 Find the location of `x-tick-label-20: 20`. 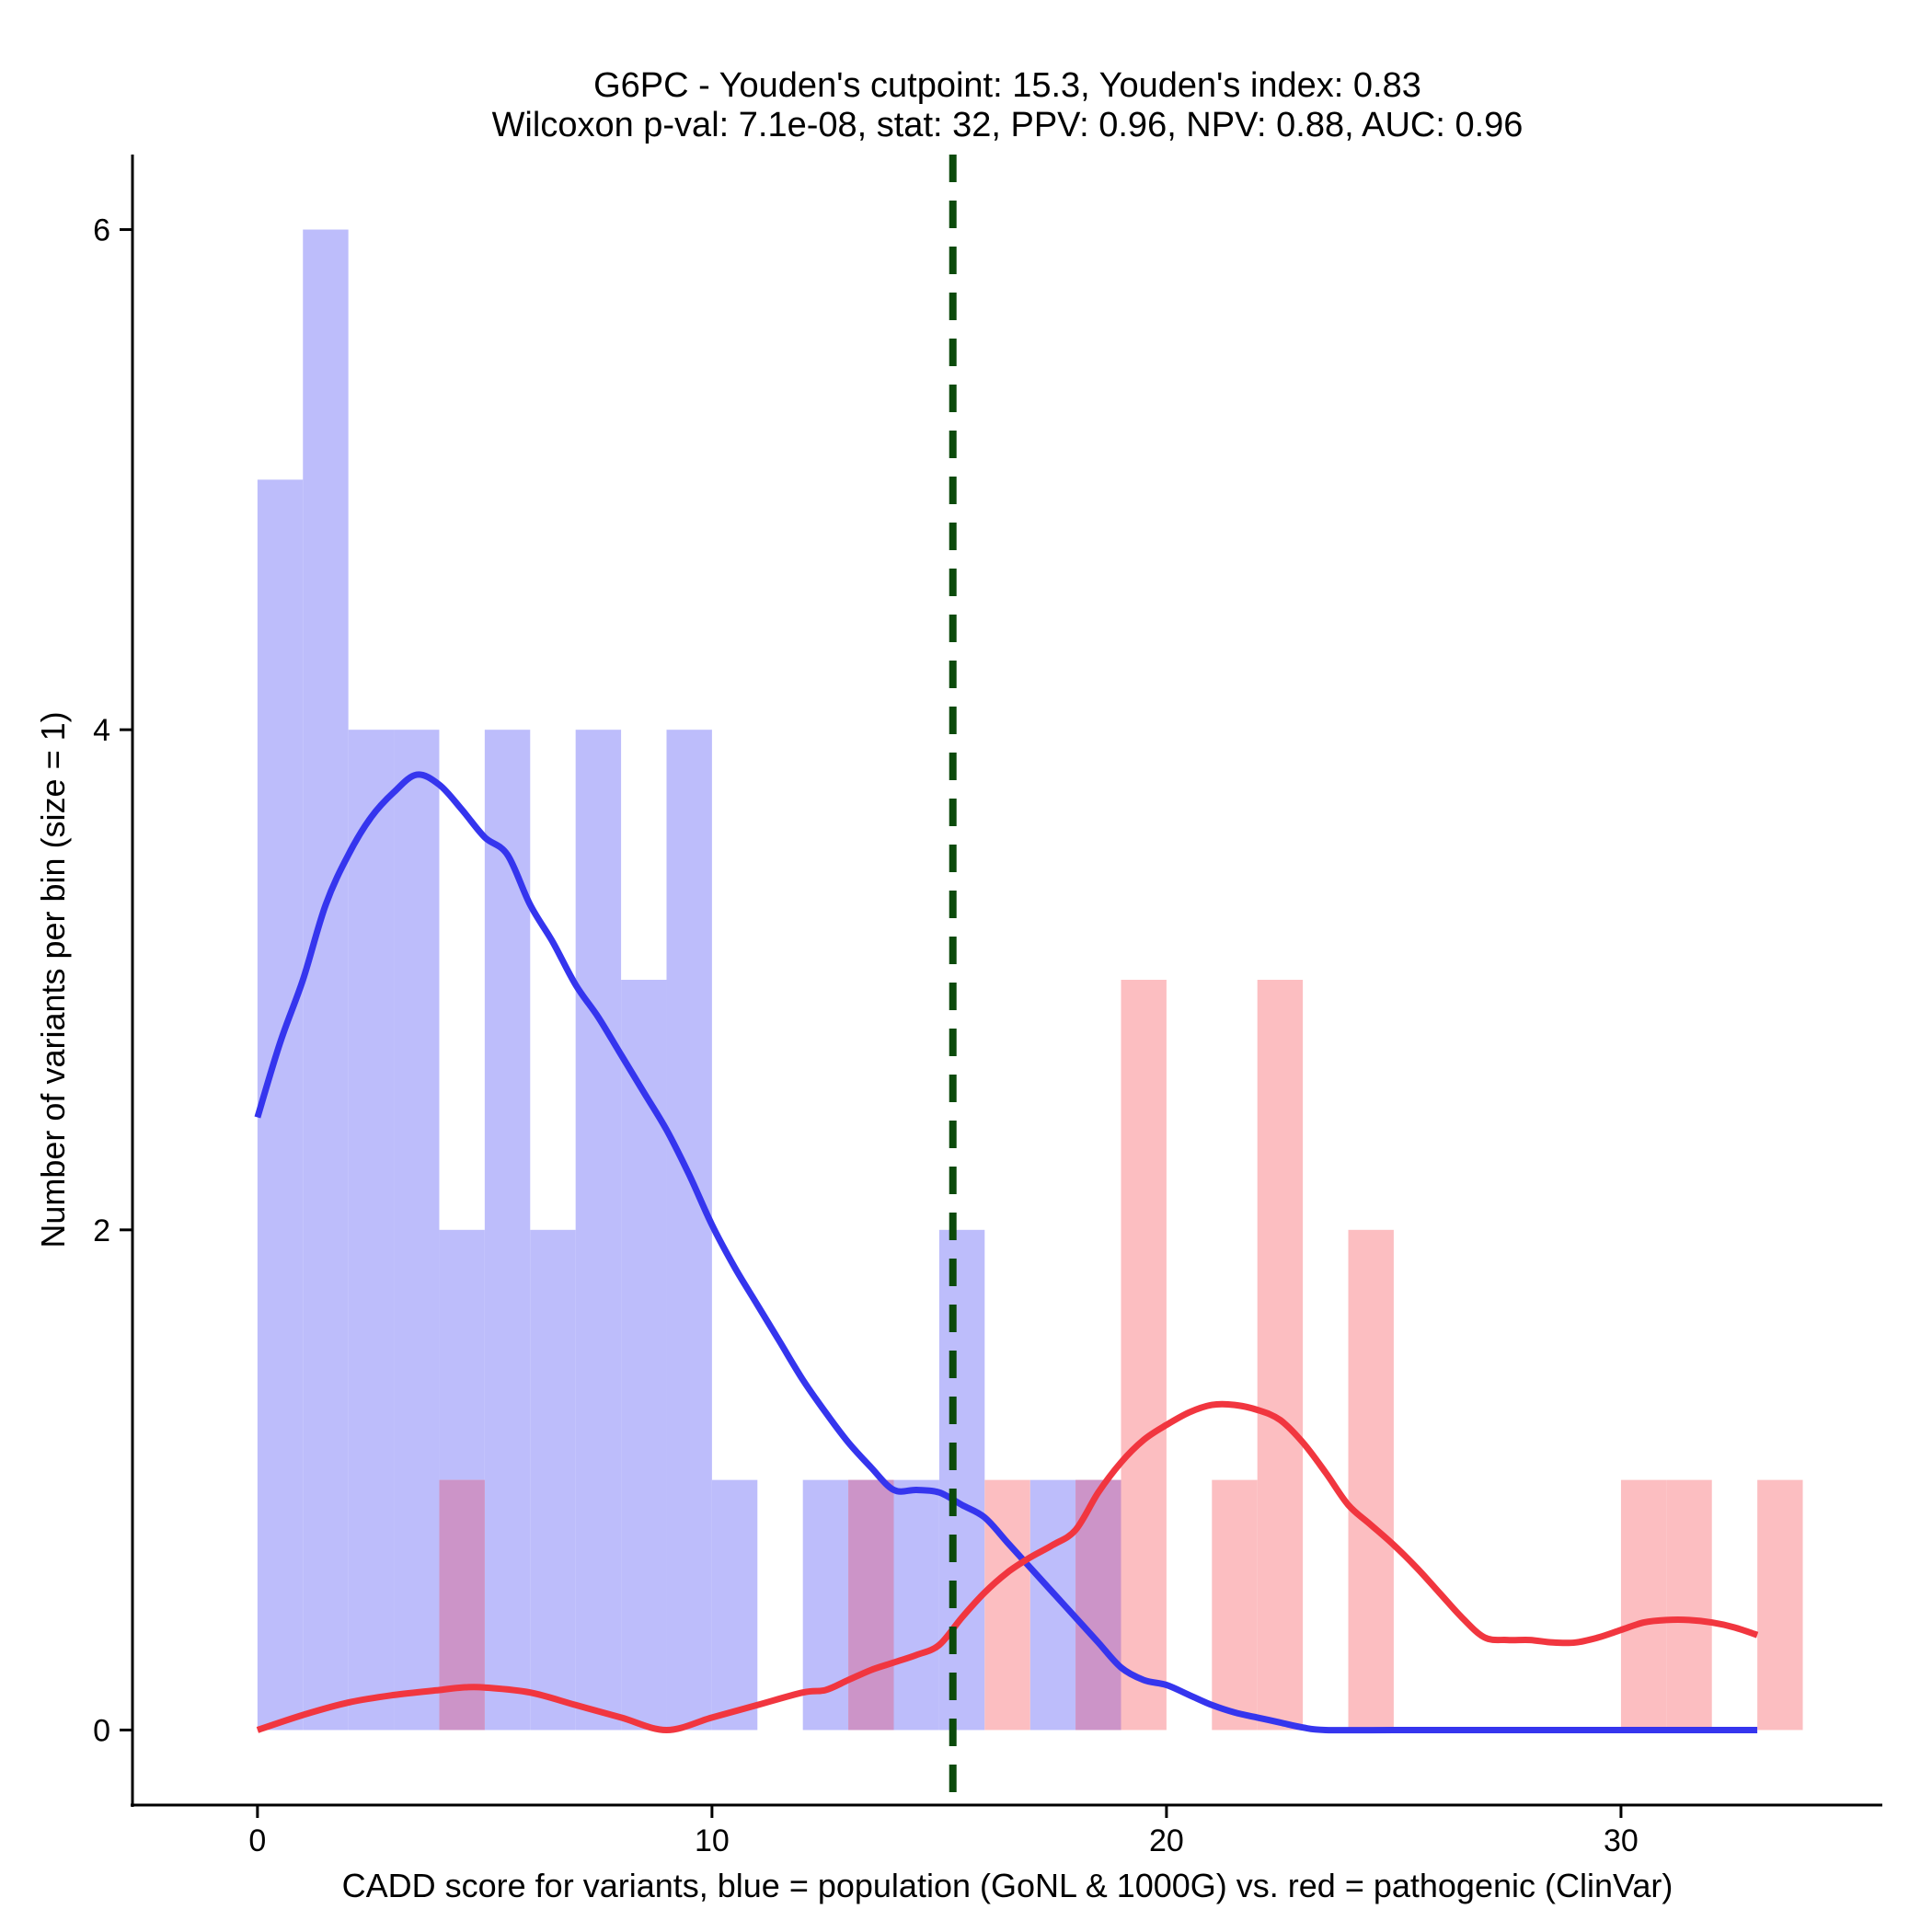

x-tick-label-20: 20 is located at coordinates (1166, 1840).